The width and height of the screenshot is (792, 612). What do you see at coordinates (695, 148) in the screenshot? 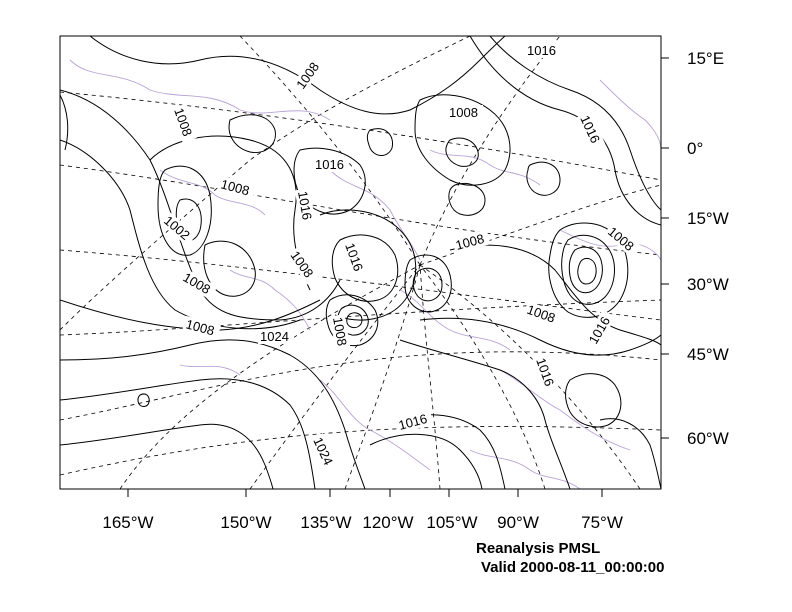
I see `latitude-label: 0°` at bounding box center [695, 148].